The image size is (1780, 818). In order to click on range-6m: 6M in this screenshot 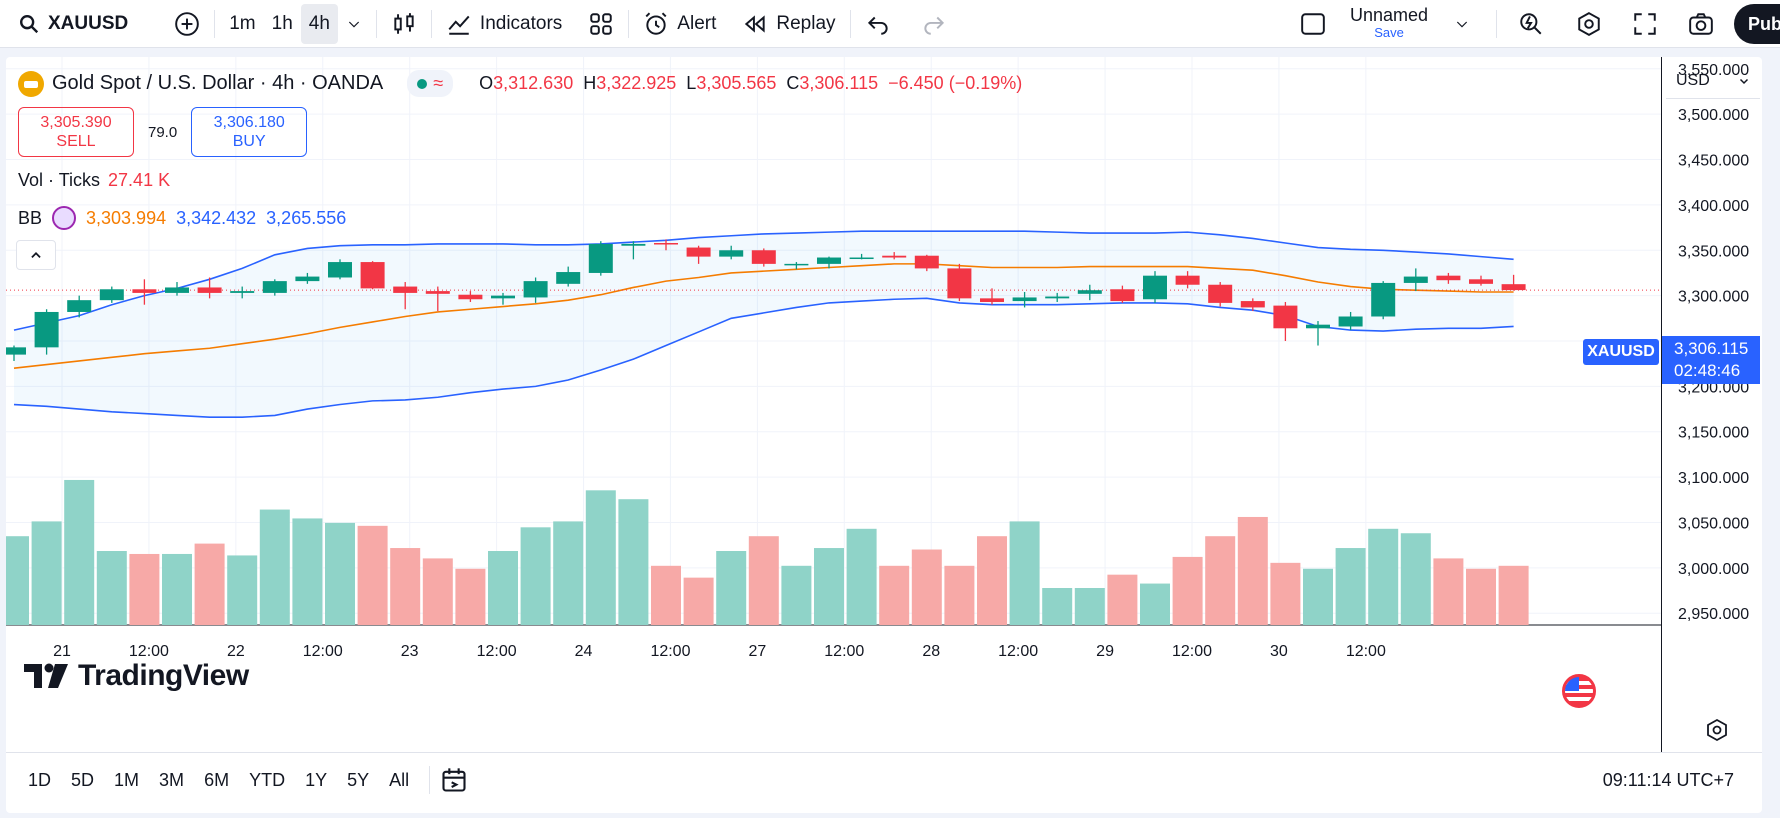, I will do `click(217, 779)`.